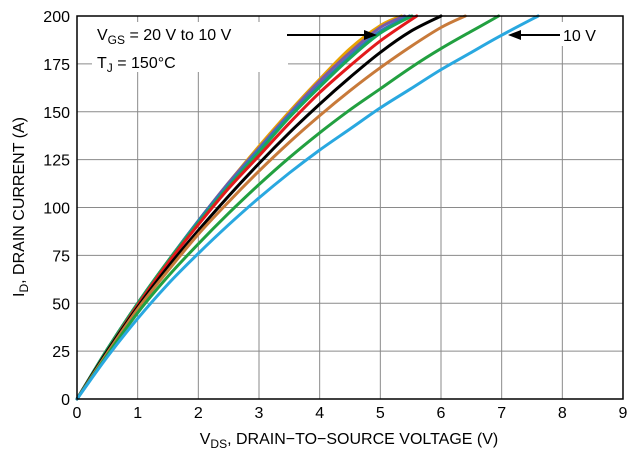  Describe the element at coordinates (56, 17) in the screenshot. I see `y-tick-label: 200` at that location.